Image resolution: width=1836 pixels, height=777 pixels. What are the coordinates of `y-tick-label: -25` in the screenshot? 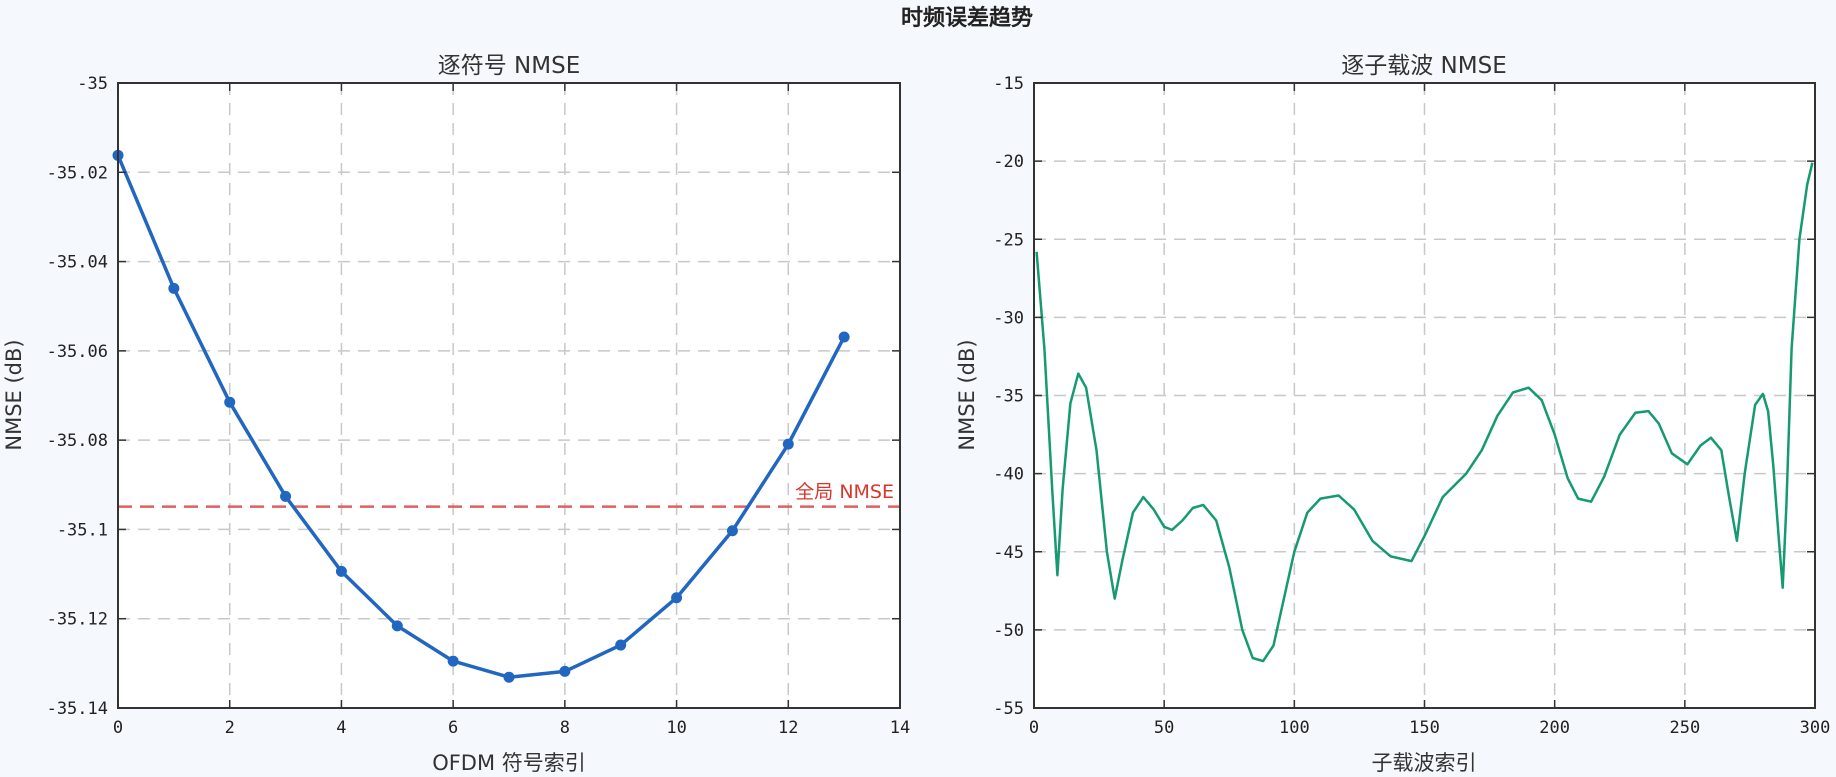 It's located at (1008, 240).